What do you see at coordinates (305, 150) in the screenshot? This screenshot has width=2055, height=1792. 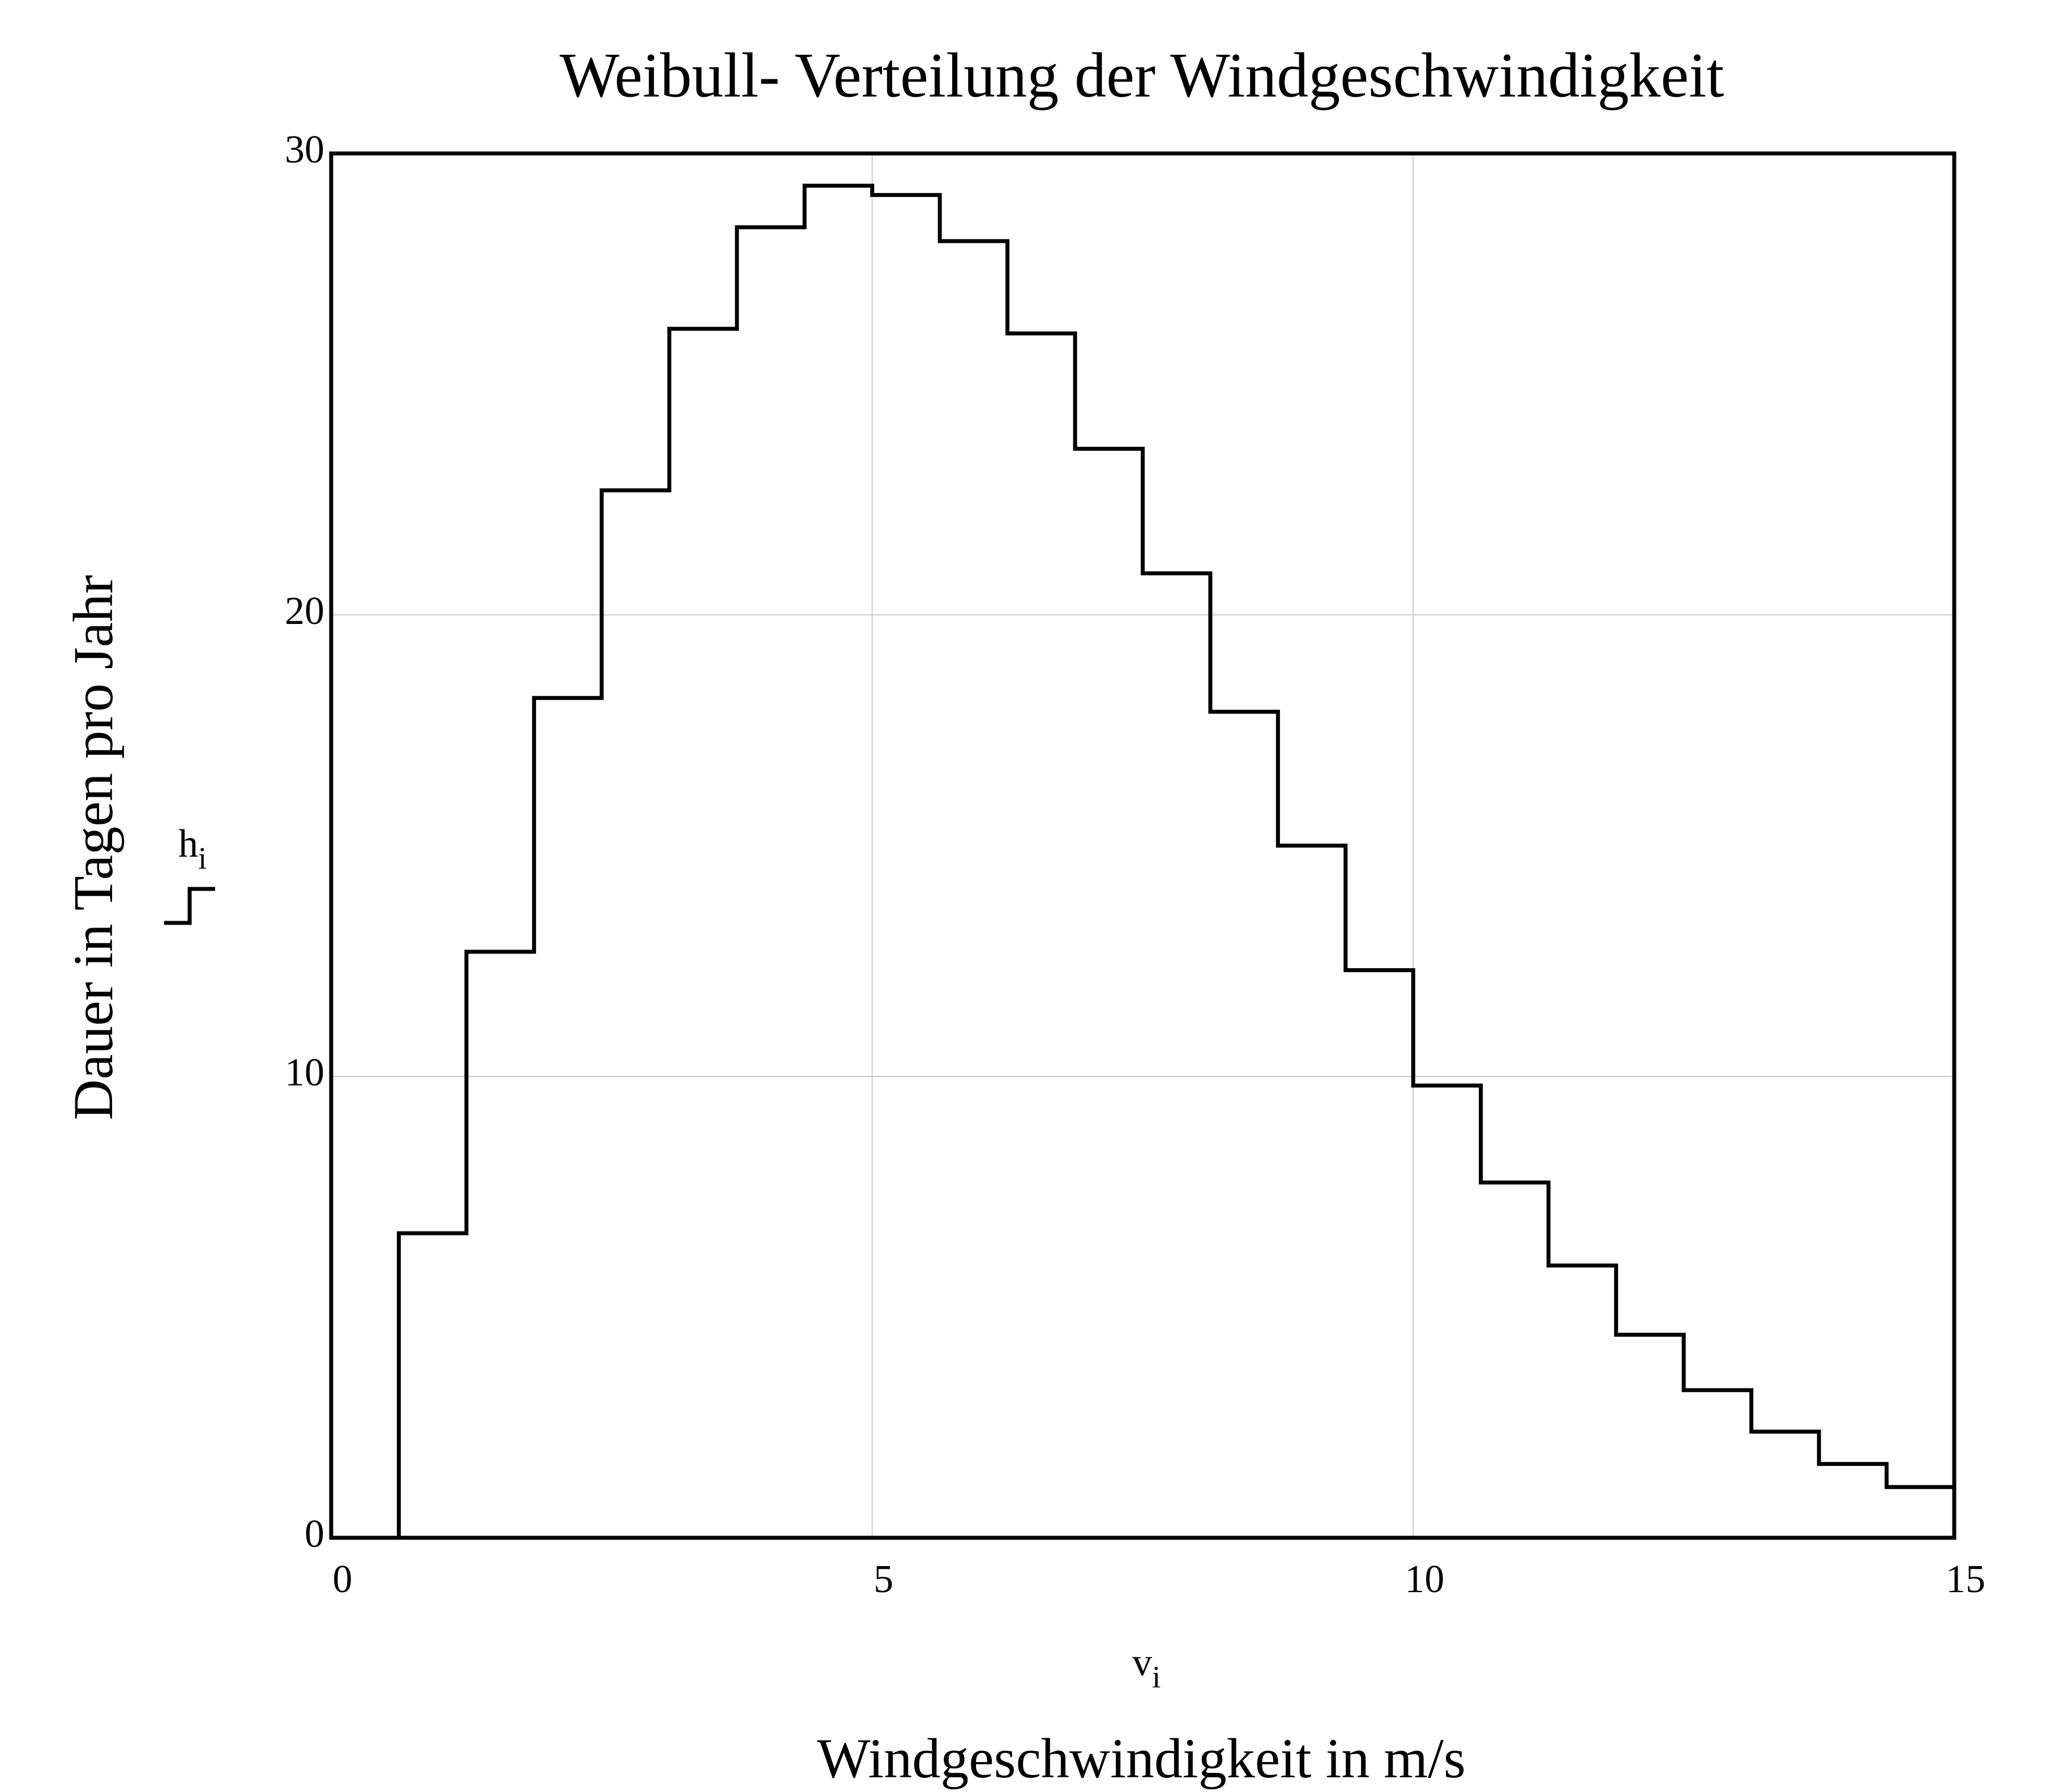 I see `y-tick-label: 30` at bounding box center [305, 150].